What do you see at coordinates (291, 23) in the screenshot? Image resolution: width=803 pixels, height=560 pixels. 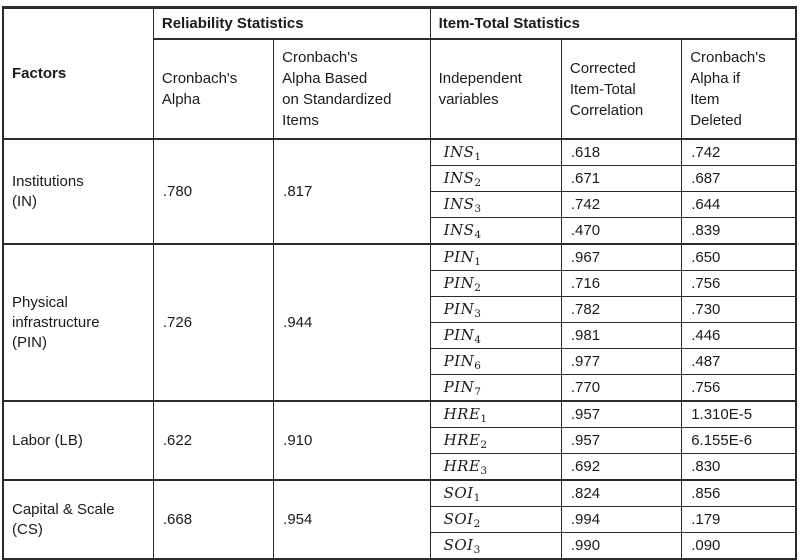 I see `reliability-statistics-header: Reliability Statistics` at bounding box center [291, 23].